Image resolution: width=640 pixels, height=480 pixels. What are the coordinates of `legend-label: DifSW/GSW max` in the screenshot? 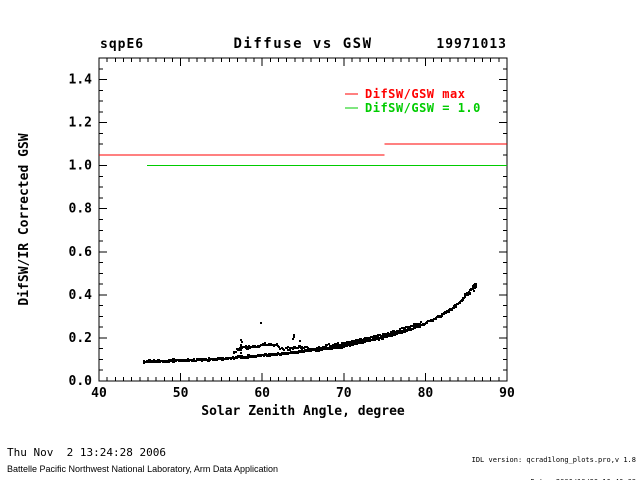 It's located at (415, 94).